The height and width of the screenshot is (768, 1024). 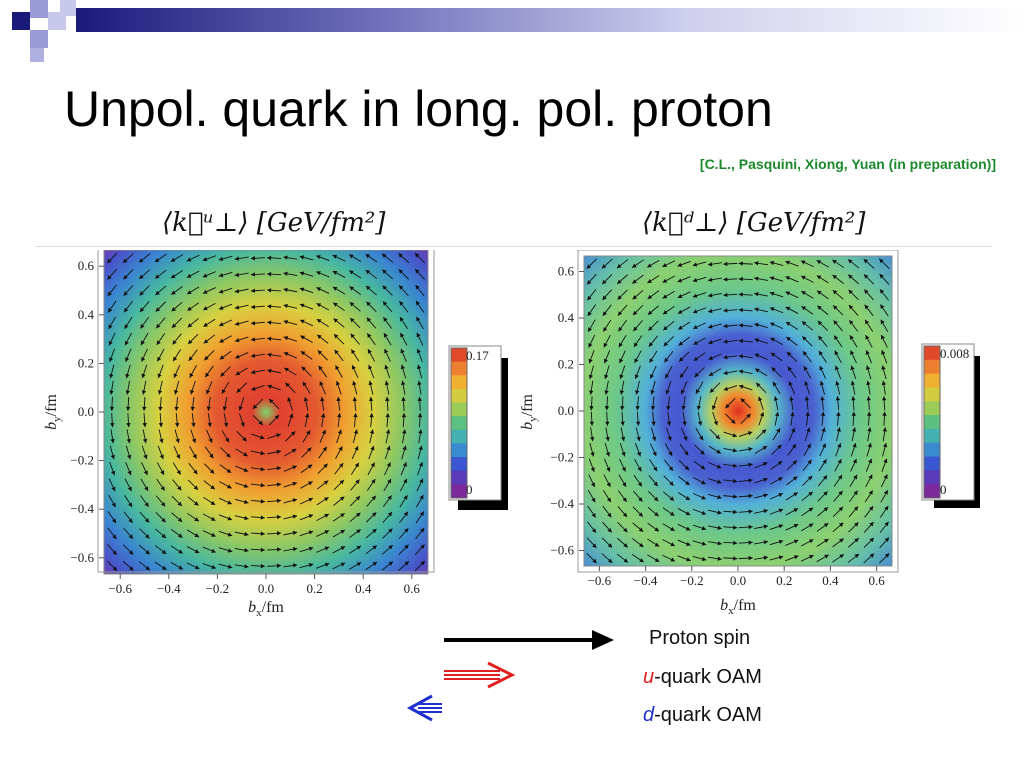 What do you see at coordinates (700, 638) in the screenshot?
I see `legend-proton-spin: Proton spin` at bounding box center [700, 638].